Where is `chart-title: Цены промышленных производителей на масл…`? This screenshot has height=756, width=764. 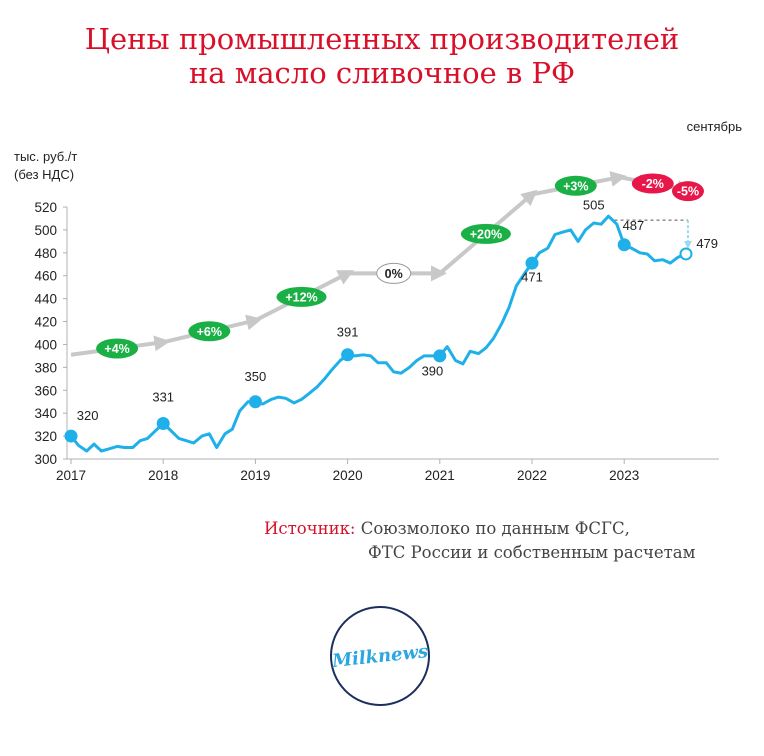 chart-title: Цены промышленных производителей на масл… is located at coordinates (382, 56).